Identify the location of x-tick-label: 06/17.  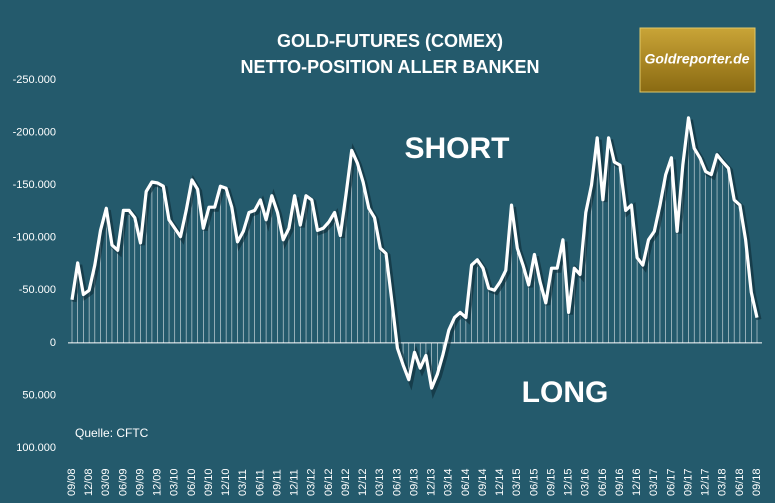
(671, 482).